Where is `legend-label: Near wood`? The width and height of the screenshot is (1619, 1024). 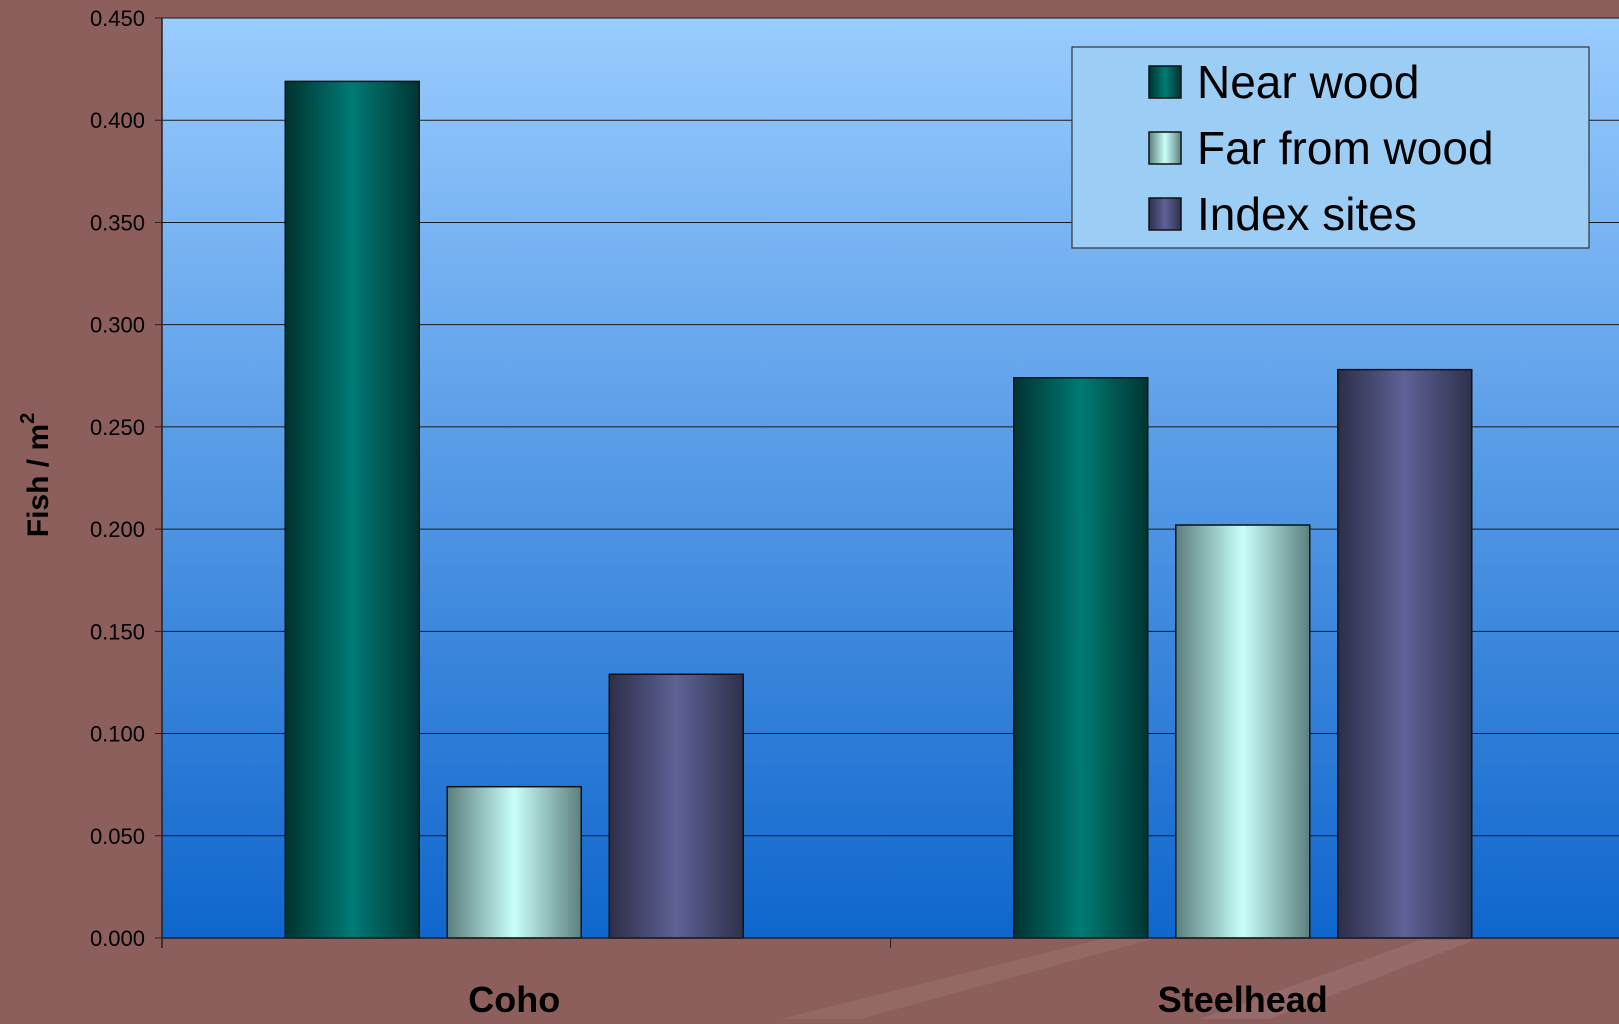 legend-label: Near wood is located at coordinates (1308, 82).